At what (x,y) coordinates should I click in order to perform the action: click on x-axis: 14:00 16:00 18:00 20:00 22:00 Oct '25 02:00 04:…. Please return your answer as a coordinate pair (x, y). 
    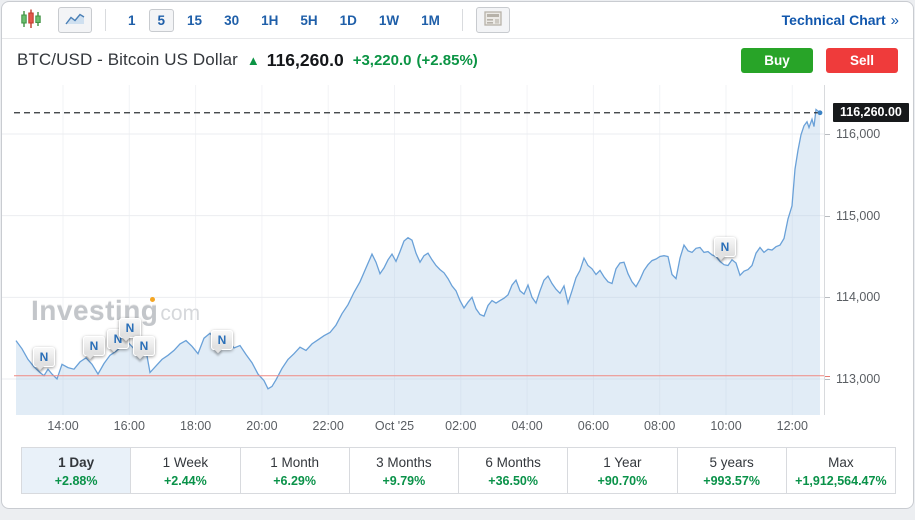
    Looking at the image, I should click on (413, 426).